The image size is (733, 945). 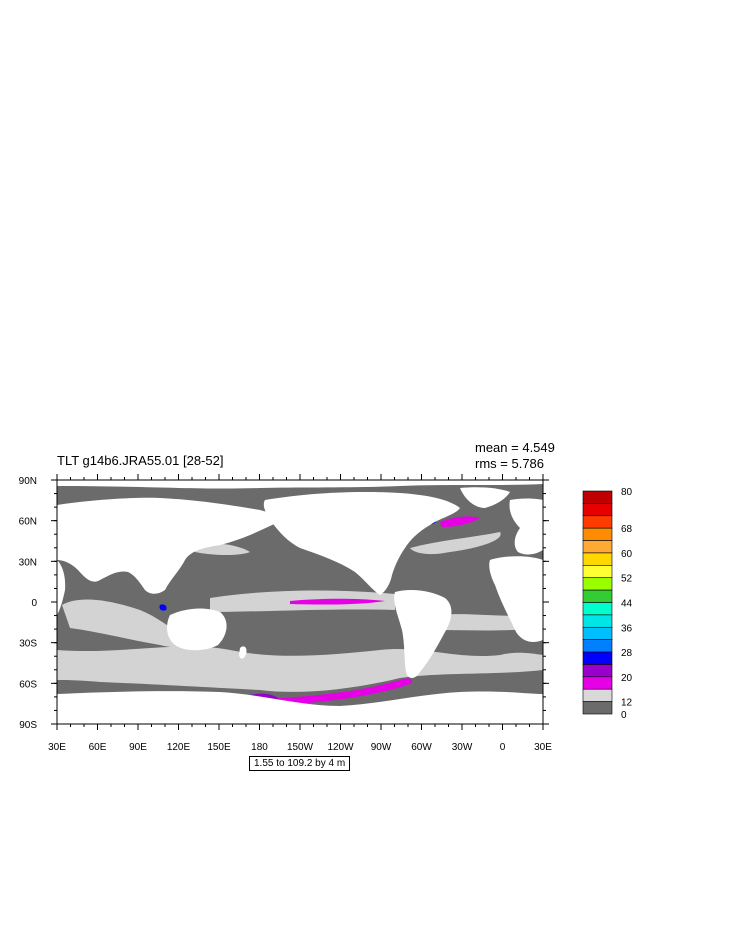 What do you see at coordinates (510, 463) in the screenshot?
I see `rms-value: rms = 5.786` at bounding box center [510, 463].